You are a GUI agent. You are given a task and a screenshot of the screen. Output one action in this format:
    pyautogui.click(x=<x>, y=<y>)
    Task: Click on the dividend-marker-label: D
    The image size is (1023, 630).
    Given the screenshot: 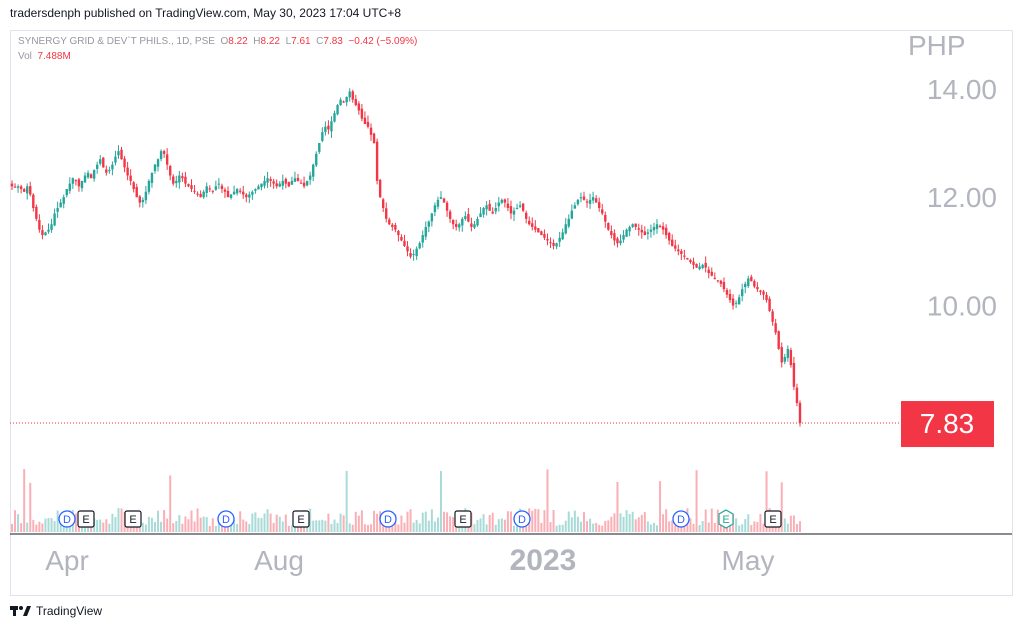 What is the action you would take?
    pyautogui.click(x=67, y=520)
    